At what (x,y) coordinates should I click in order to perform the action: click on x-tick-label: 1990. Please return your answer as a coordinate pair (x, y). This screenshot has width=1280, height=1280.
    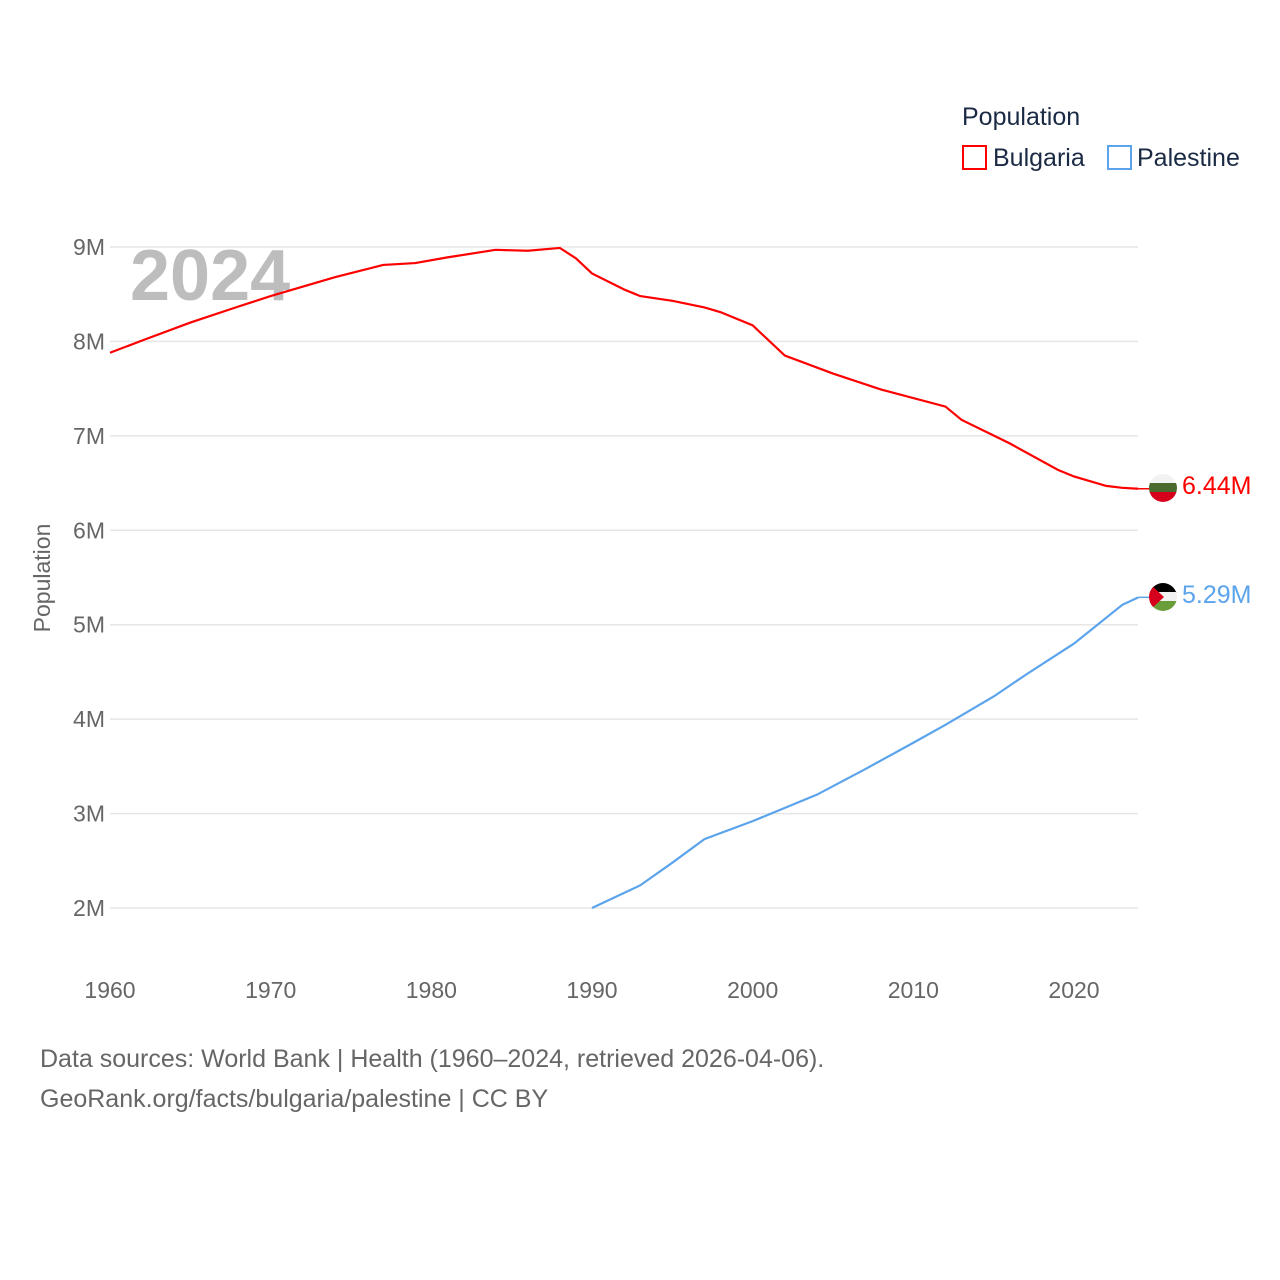
    Looking at the image, I should click on (591, 990).